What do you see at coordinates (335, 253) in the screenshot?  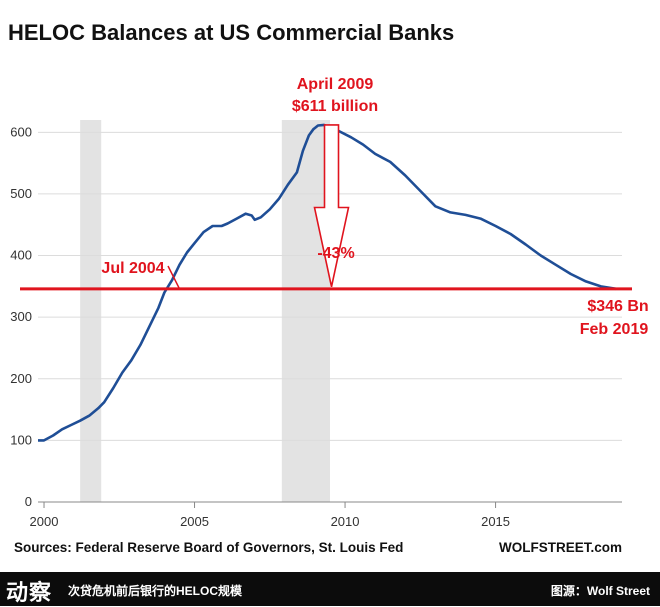 I see `annotation-label: -43%` at bounding box center [335, 253].